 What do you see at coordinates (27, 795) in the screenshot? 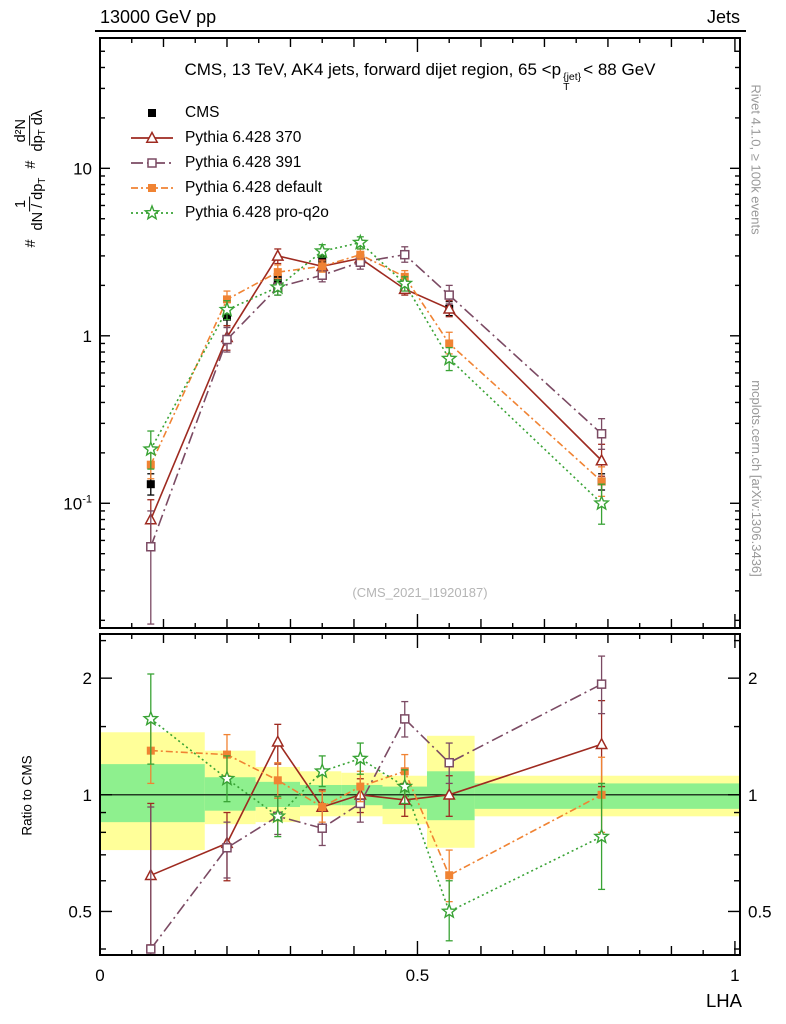
I see `ratio-y-axis-label: Ratio to CMS` at bounding box center [27, 795].